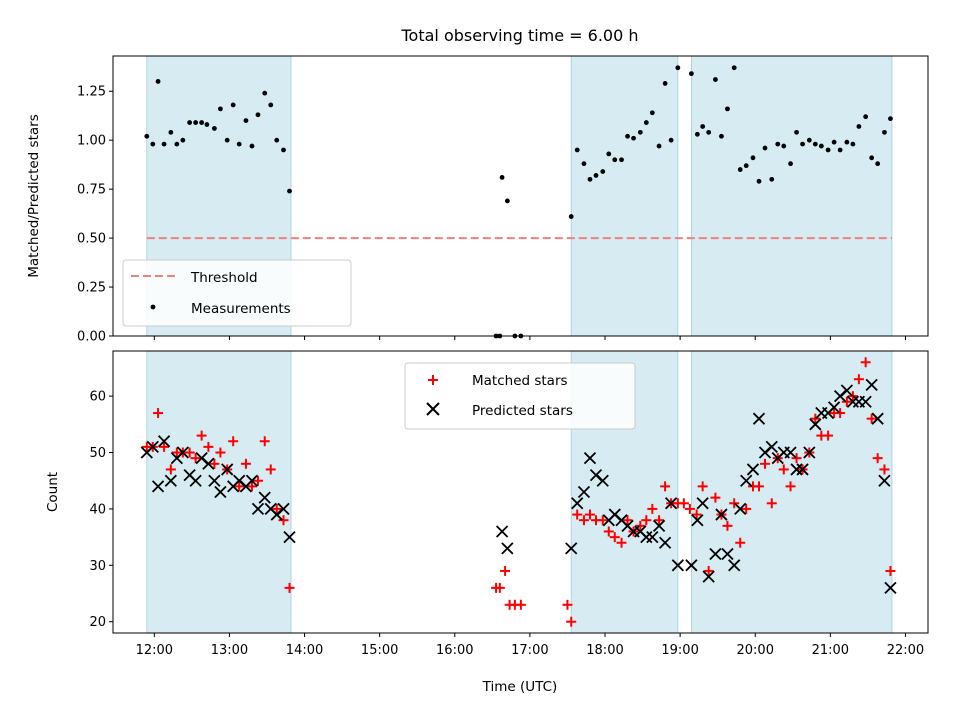 This screenshot has height=720, width=960. What do you see at coordinates (97, 622) in the screenshot?
I see `y-tick-label-1-0: 20` at bounding box center [97, 622].